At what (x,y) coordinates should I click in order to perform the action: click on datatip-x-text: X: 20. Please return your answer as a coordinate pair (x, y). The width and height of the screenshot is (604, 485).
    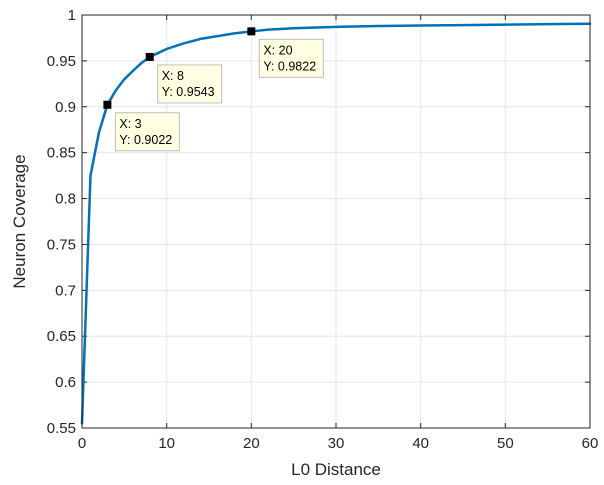
    Looking at the image, I should click on (277, 50).